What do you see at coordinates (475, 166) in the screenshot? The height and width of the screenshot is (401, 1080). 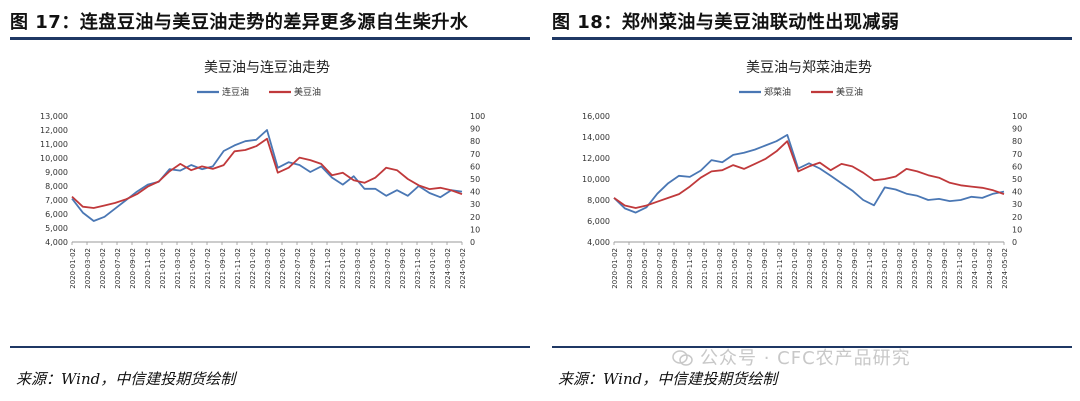 I see `y-right-tick-label: 60` at bounding box center [475, 166].